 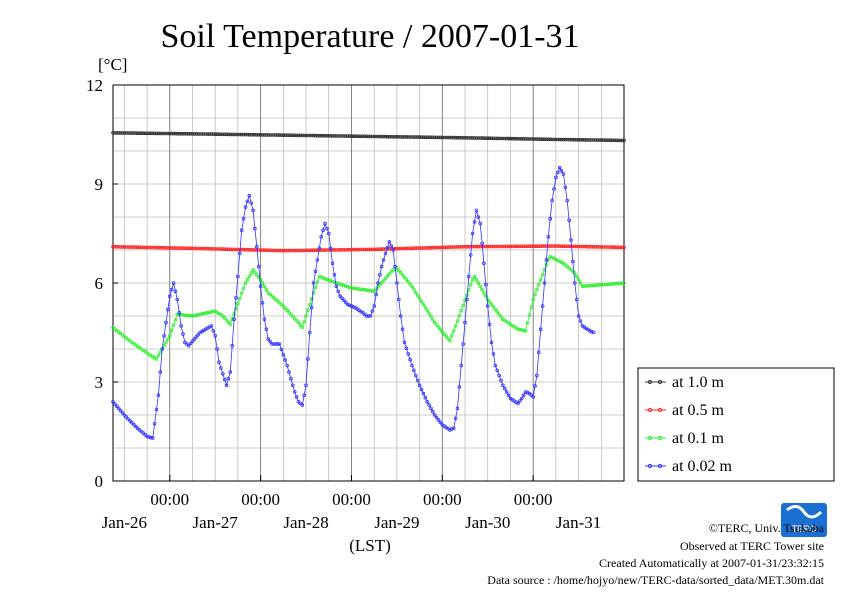 I want to click on wave-icon, so click(x=804, y=512).